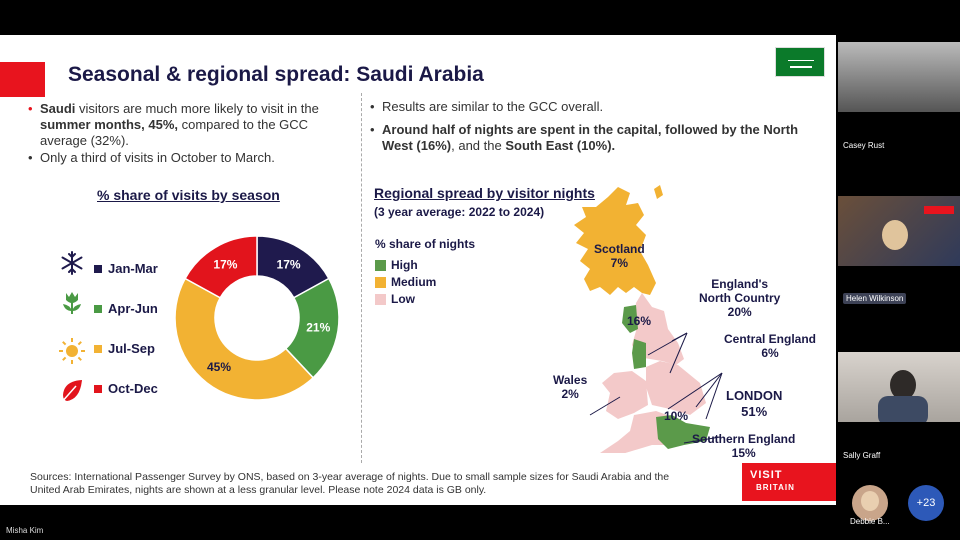  I want to click on map-scotland, so click(615, 241).